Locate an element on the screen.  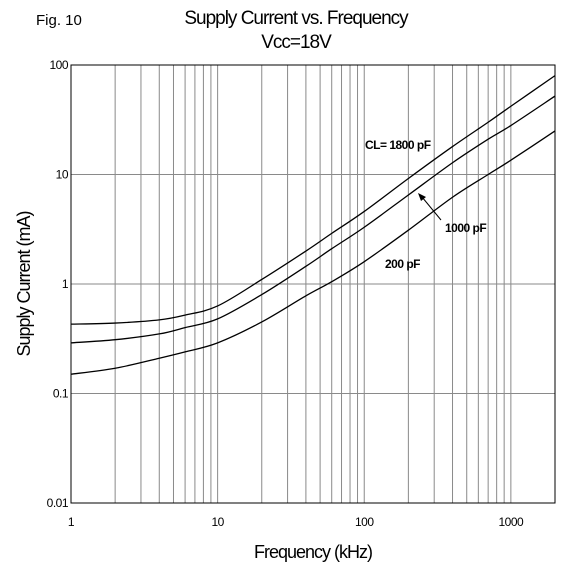
series-label-200pf: 200 pF is located at coordinates (402, 264).